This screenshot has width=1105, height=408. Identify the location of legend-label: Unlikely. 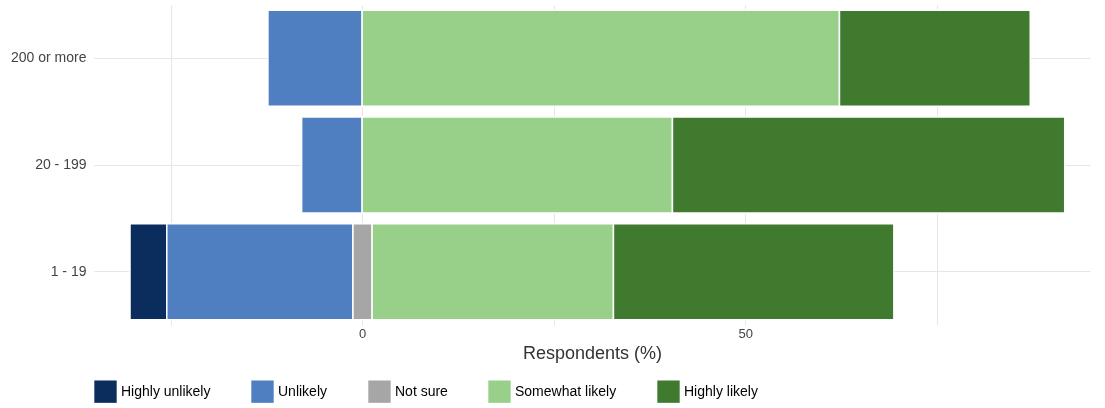
(303, 390).